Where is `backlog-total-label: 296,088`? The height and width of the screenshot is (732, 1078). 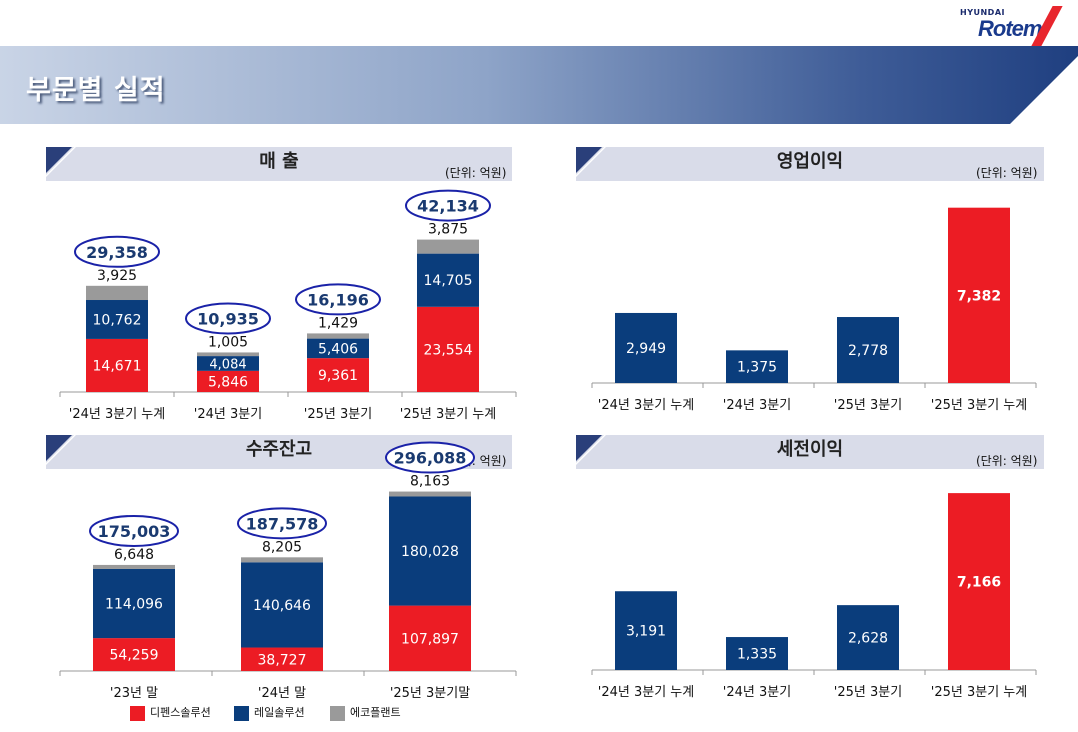 backlog-total-label: 296,088 is located at coordinates (430, 458).